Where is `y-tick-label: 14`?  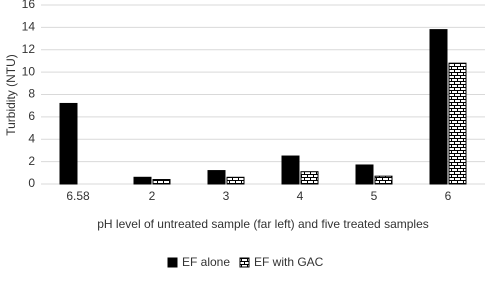 y-tick-label: 14 is located at coordinates (29, 27).